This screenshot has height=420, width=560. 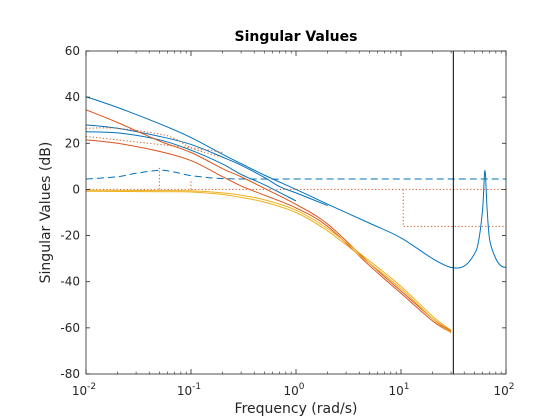 What do you see at coordinates (70, 236) in the screenshot?
I see `y-tick-label: -20` at bounding box center [70, 236].